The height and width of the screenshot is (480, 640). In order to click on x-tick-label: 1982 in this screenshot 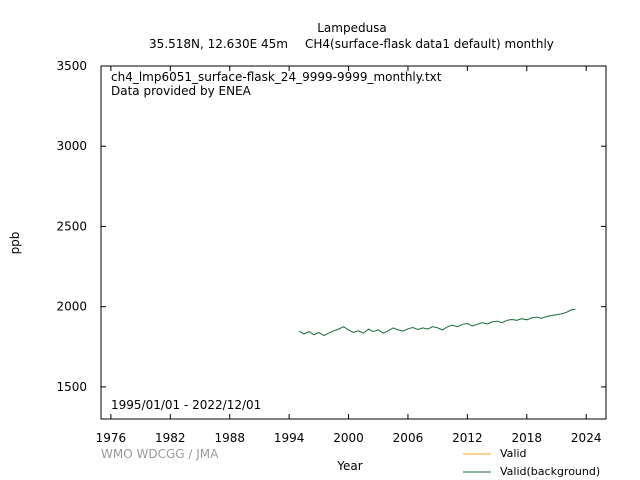, I will do `click(170, 438)`.